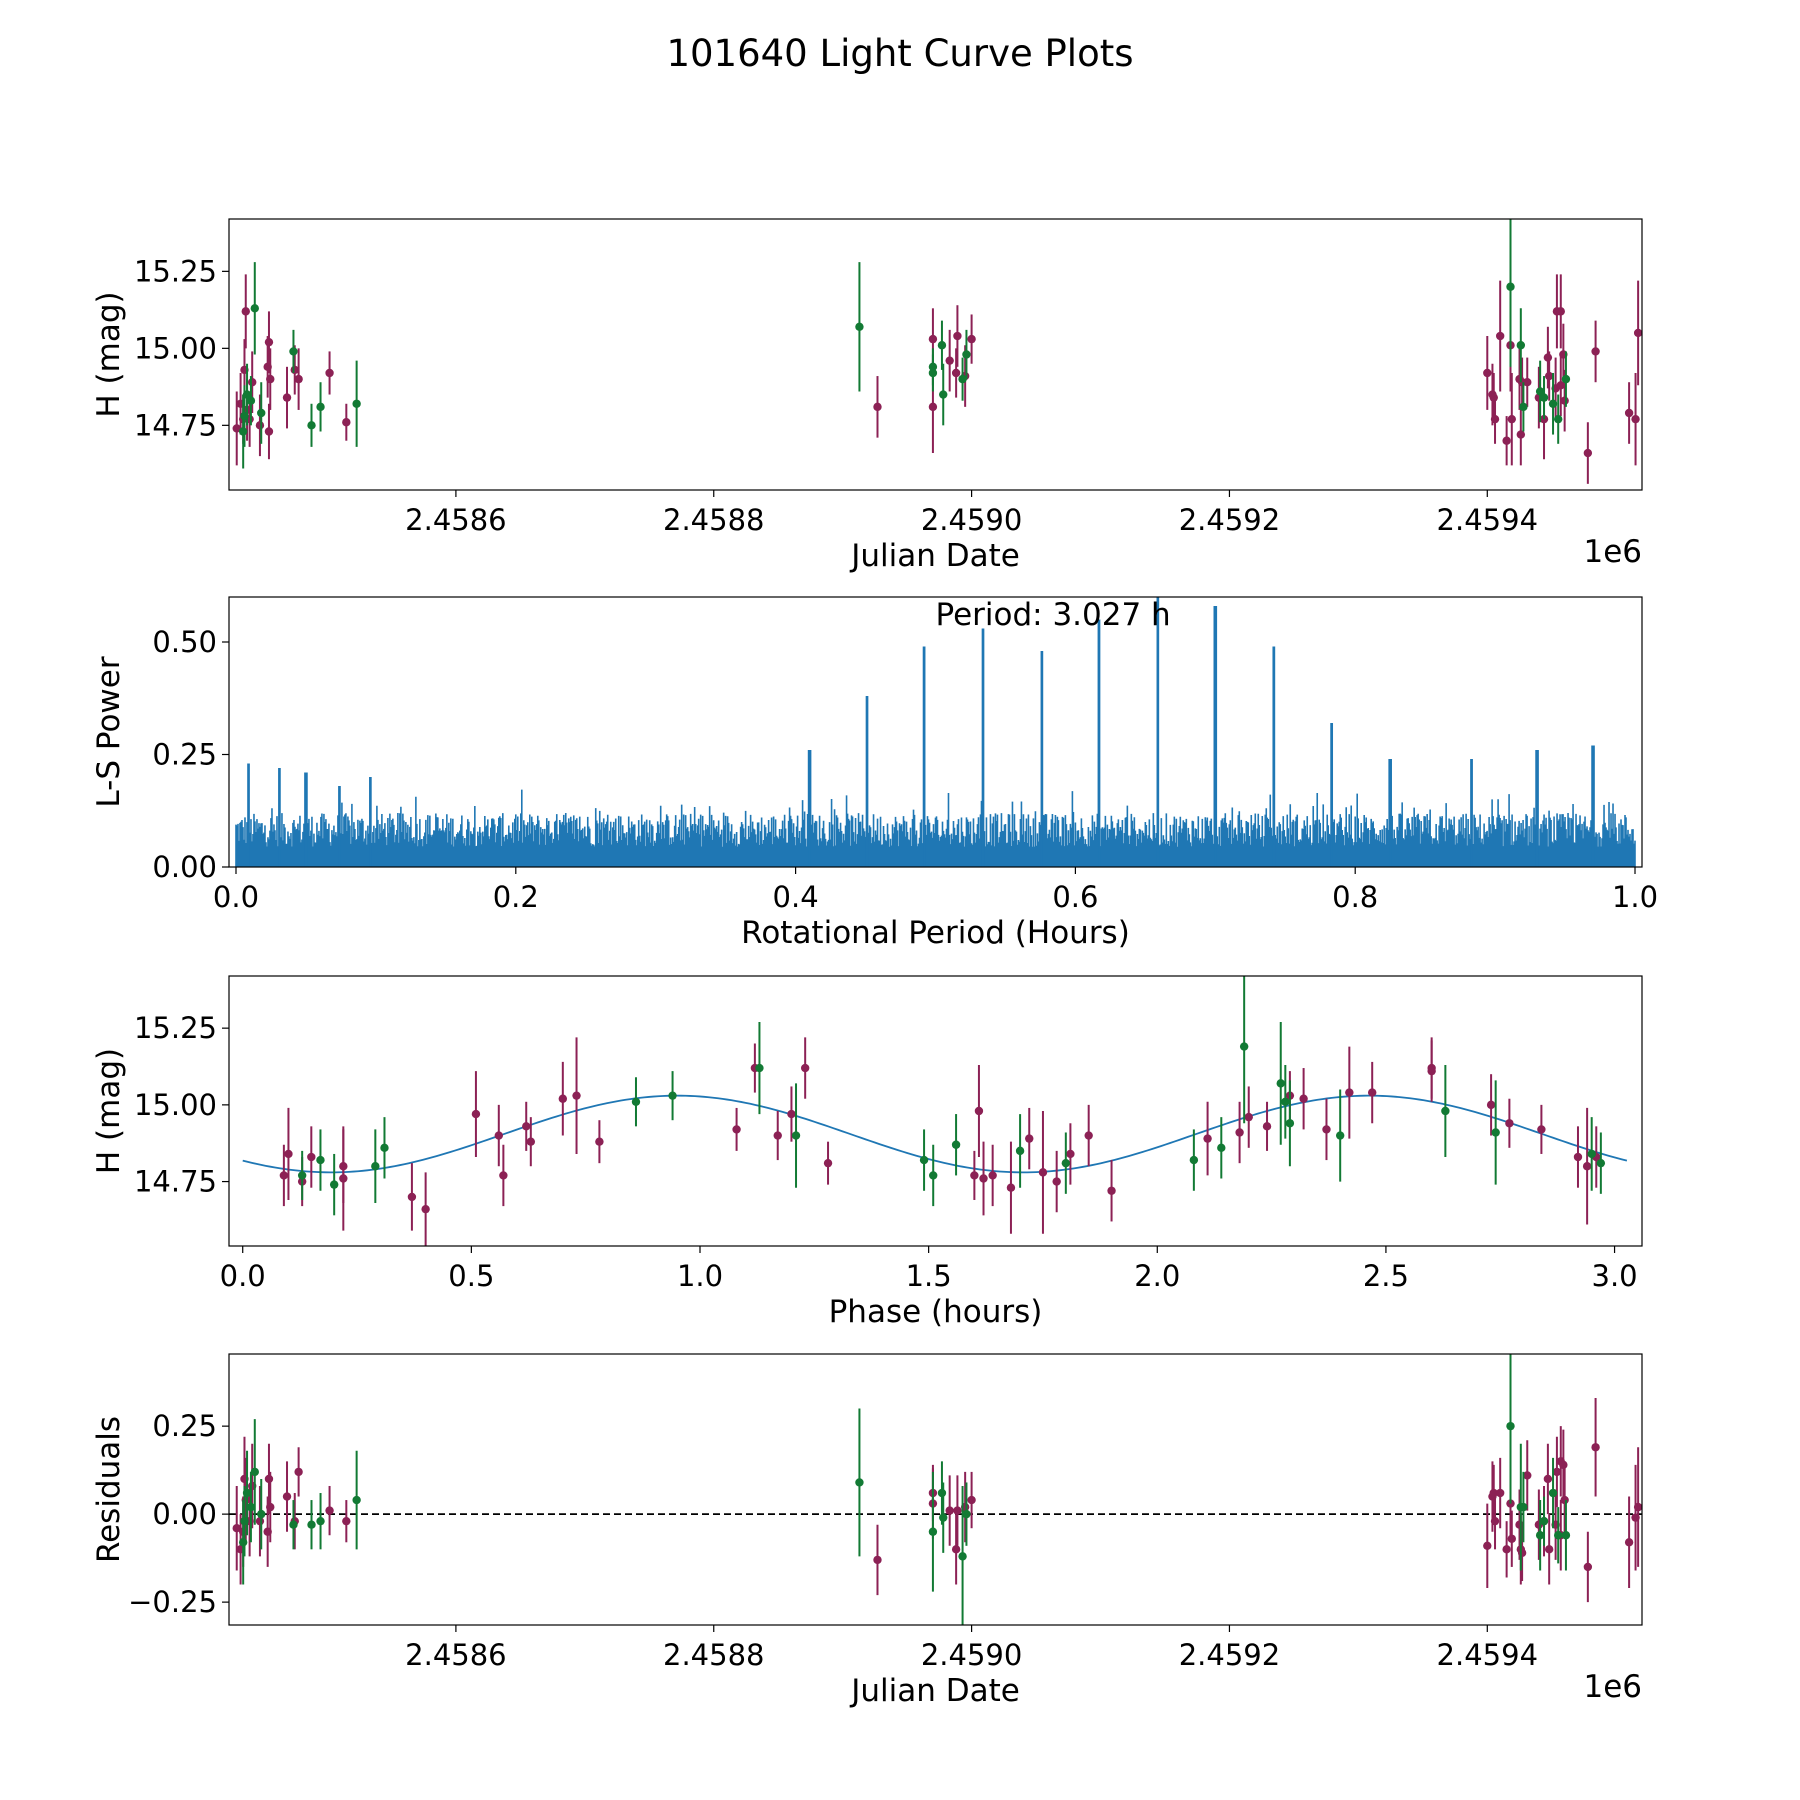  What do you see at coordinates (1075, 897) in the screenshot?
I see `x-tick-label: 0.6` at bounding box center [1075, 897].